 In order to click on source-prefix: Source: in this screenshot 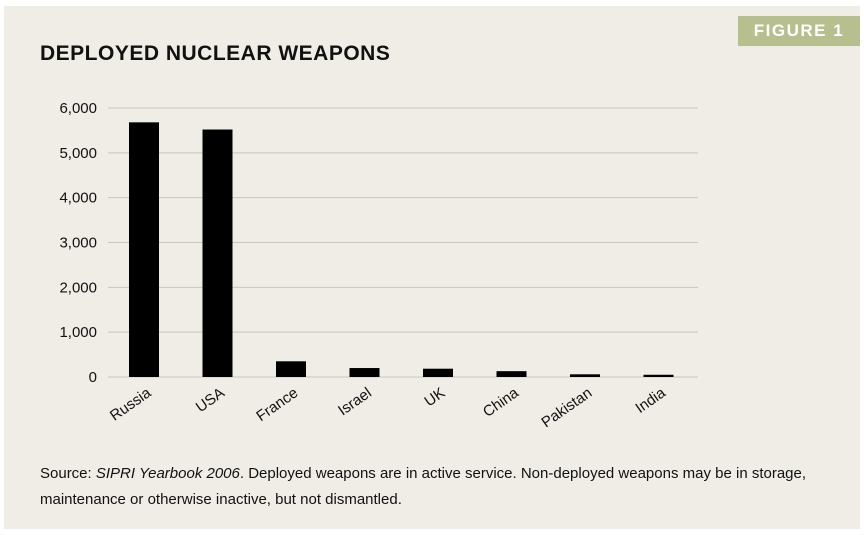, I will do `click(68, 473)`.